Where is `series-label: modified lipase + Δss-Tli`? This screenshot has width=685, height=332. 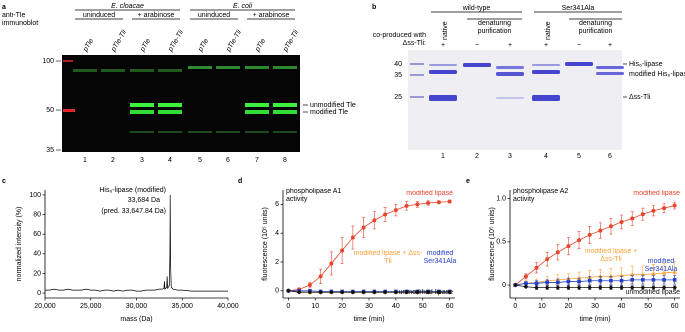
series-label: modified lipase + Δss-Tli is located at coordinates (611, 255).